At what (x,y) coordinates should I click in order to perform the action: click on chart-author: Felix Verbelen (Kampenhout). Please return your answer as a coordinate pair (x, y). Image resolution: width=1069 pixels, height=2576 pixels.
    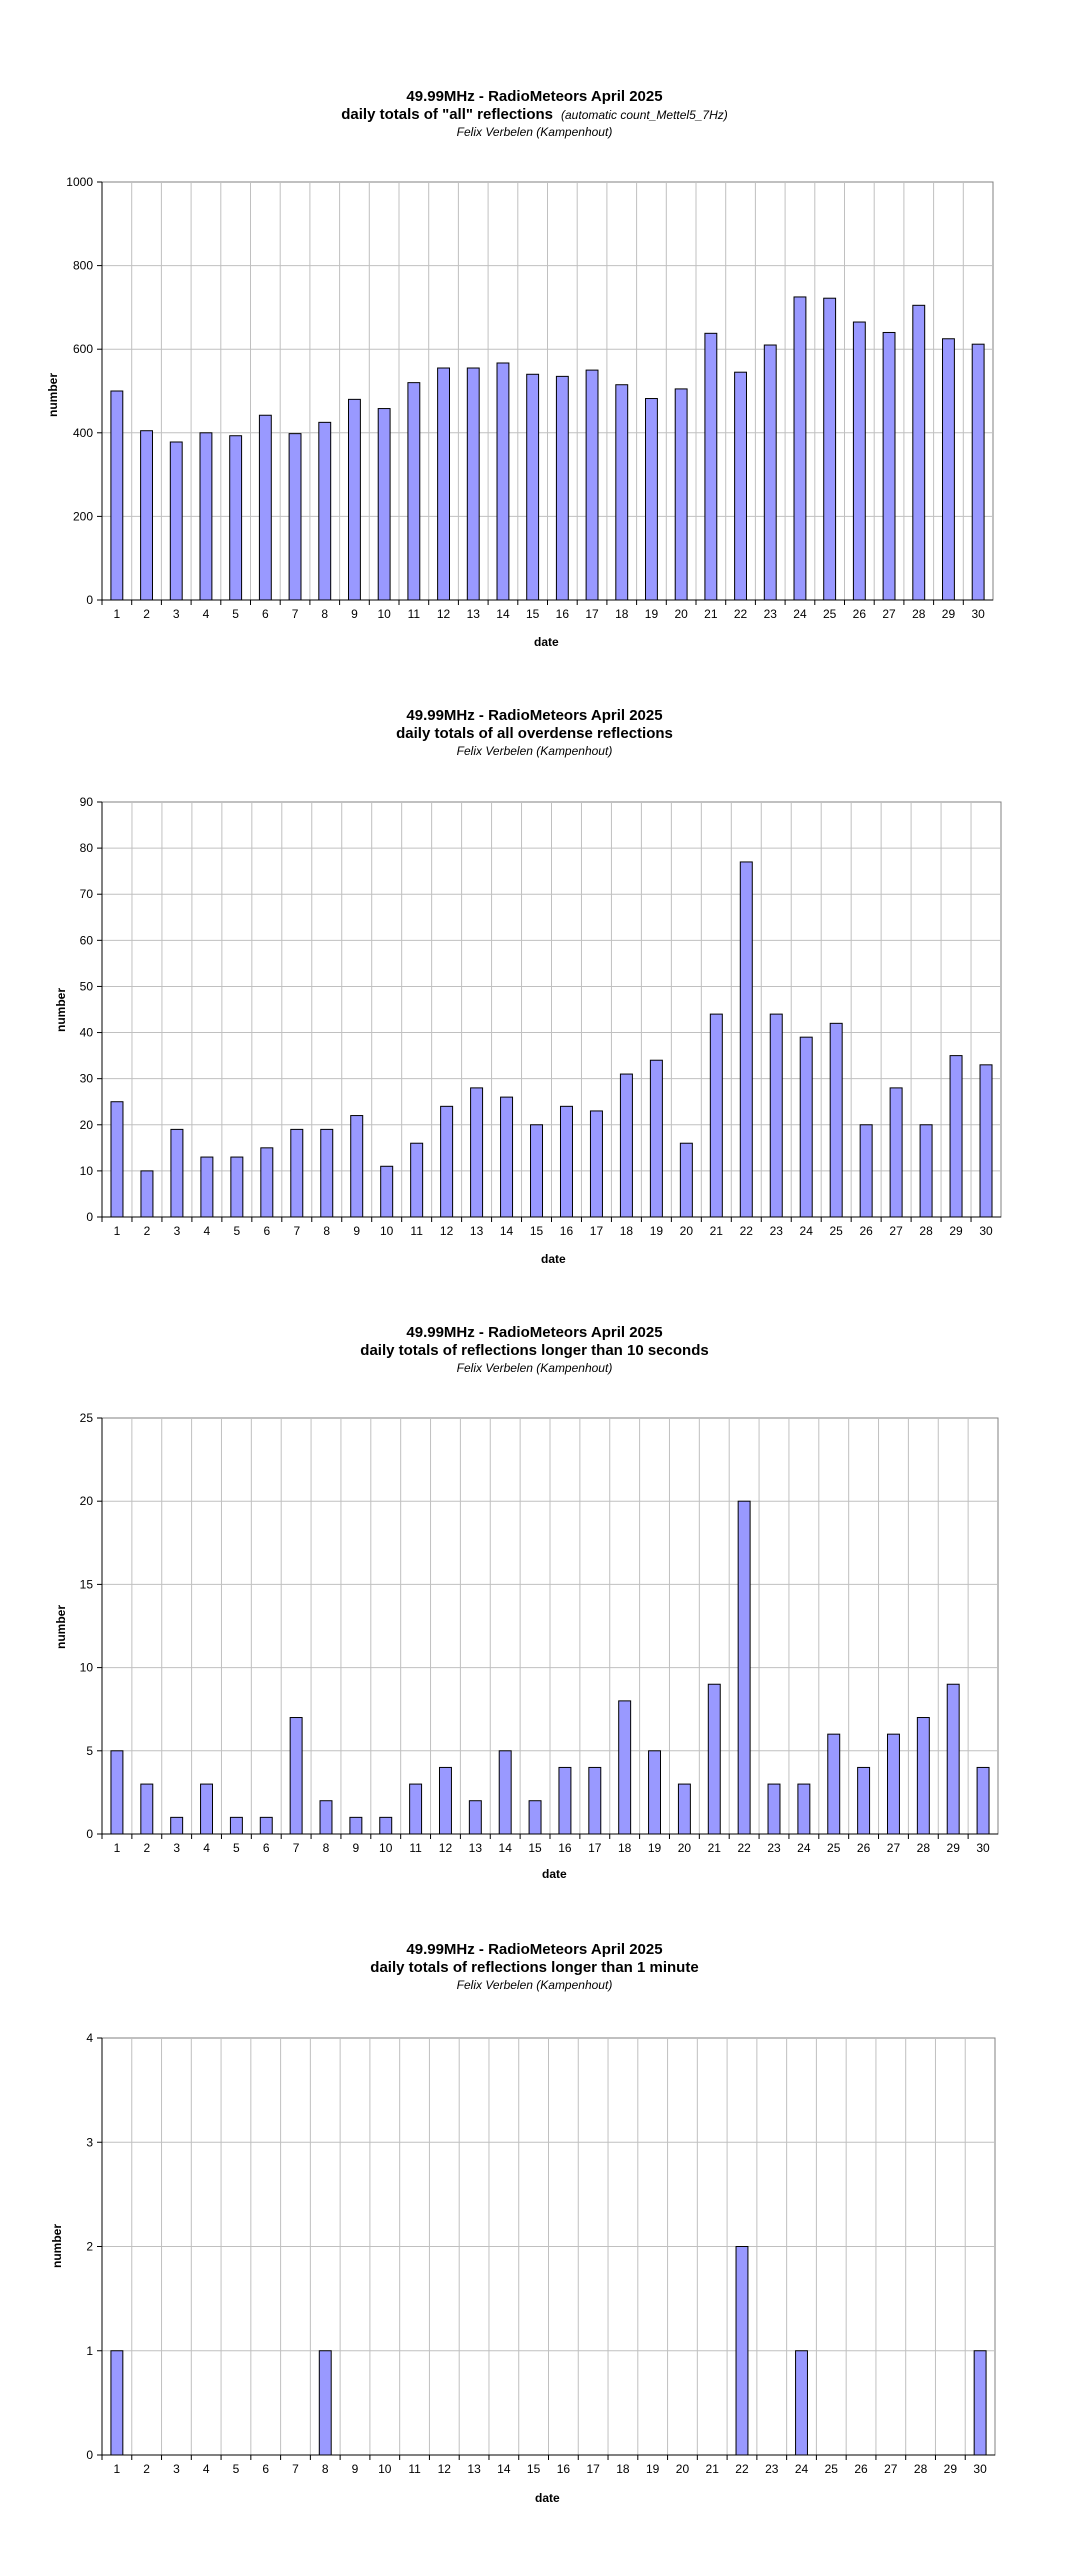
    Looking at the image, I should click on (534, 751).